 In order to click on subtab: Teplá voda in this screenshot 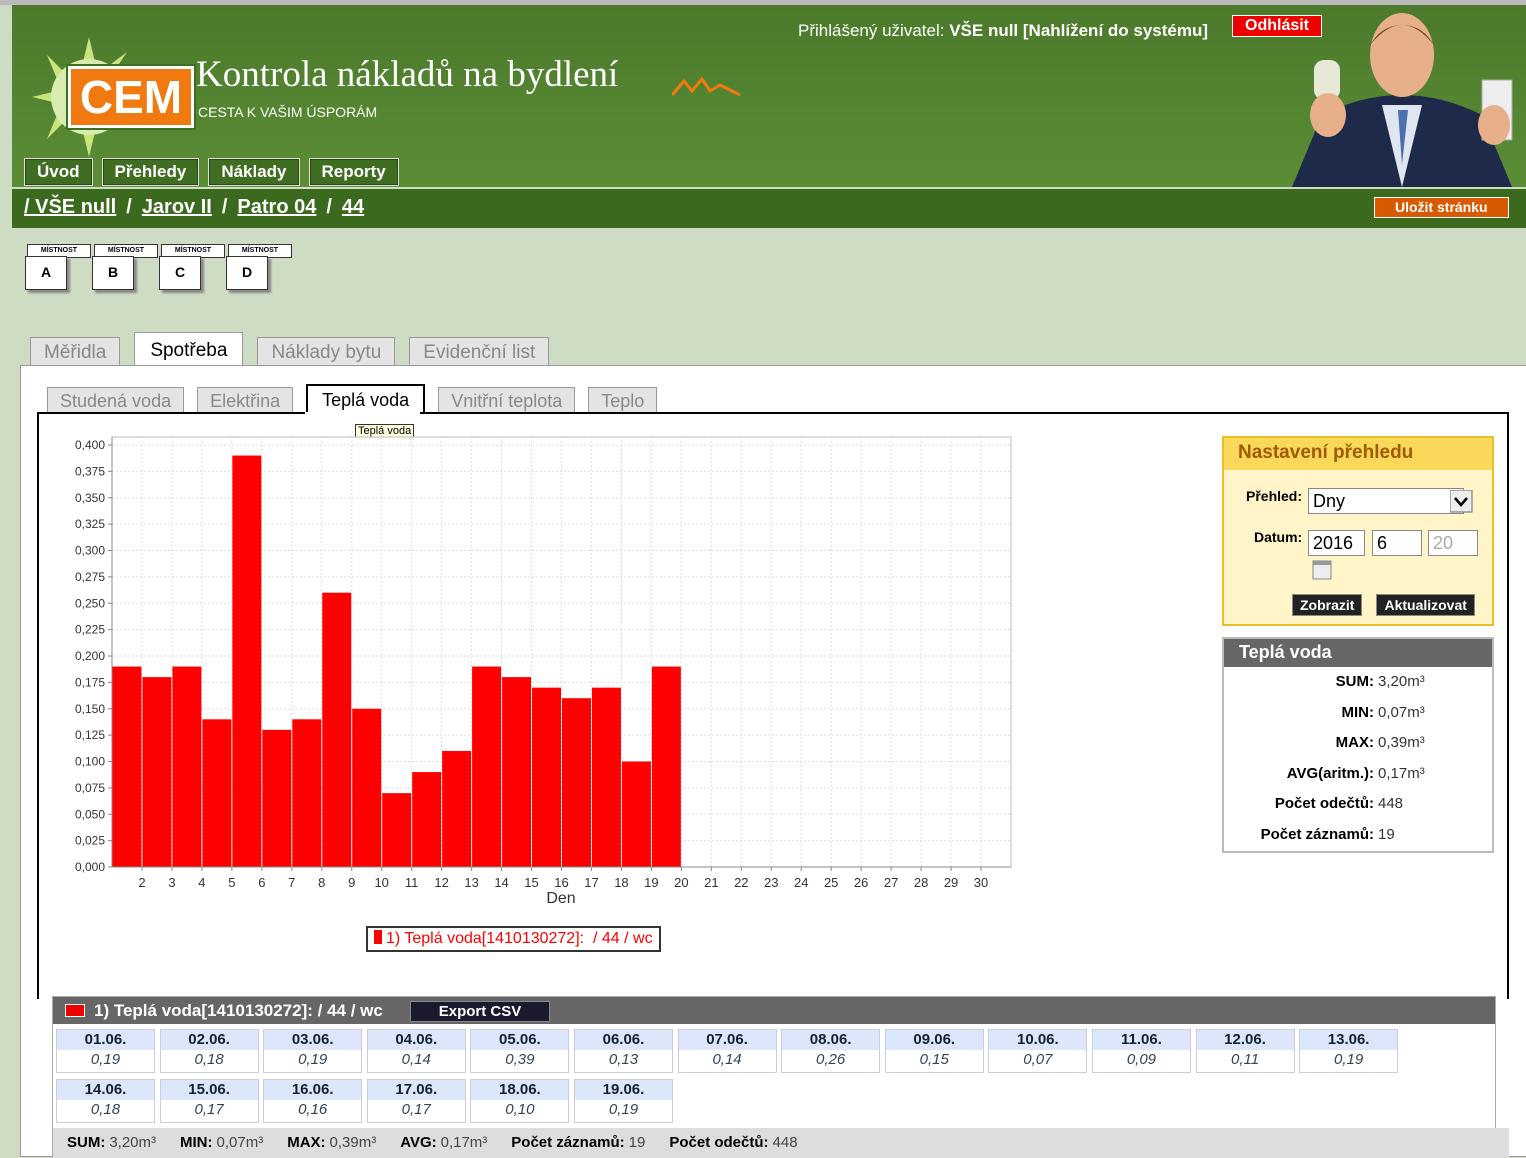, I will do `click(366, 399)`.